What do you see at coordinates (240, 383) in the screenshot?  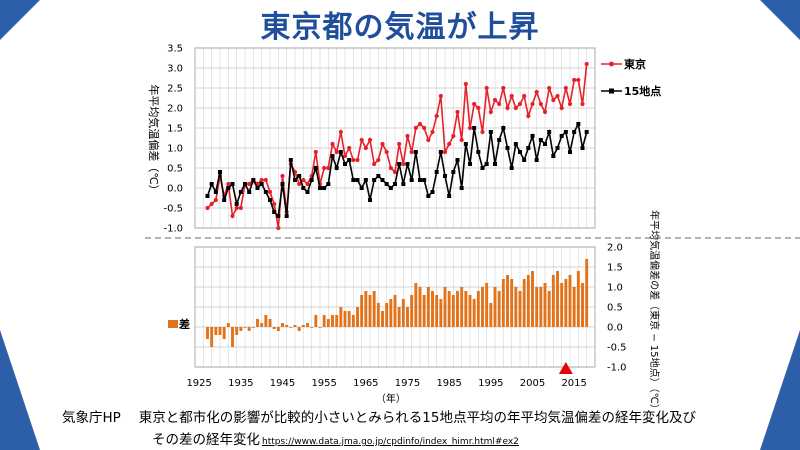 I see `x-tick-label: 1935` at bounding box center [240, 383].